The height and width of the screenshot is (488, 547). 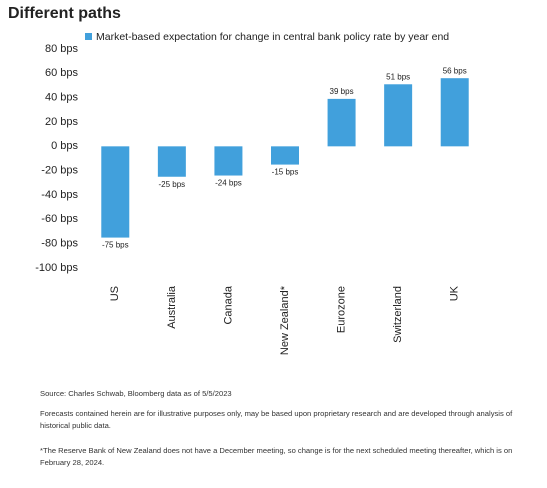 I want to click on x-tick-label: Canada, so click(x=228, y=304).